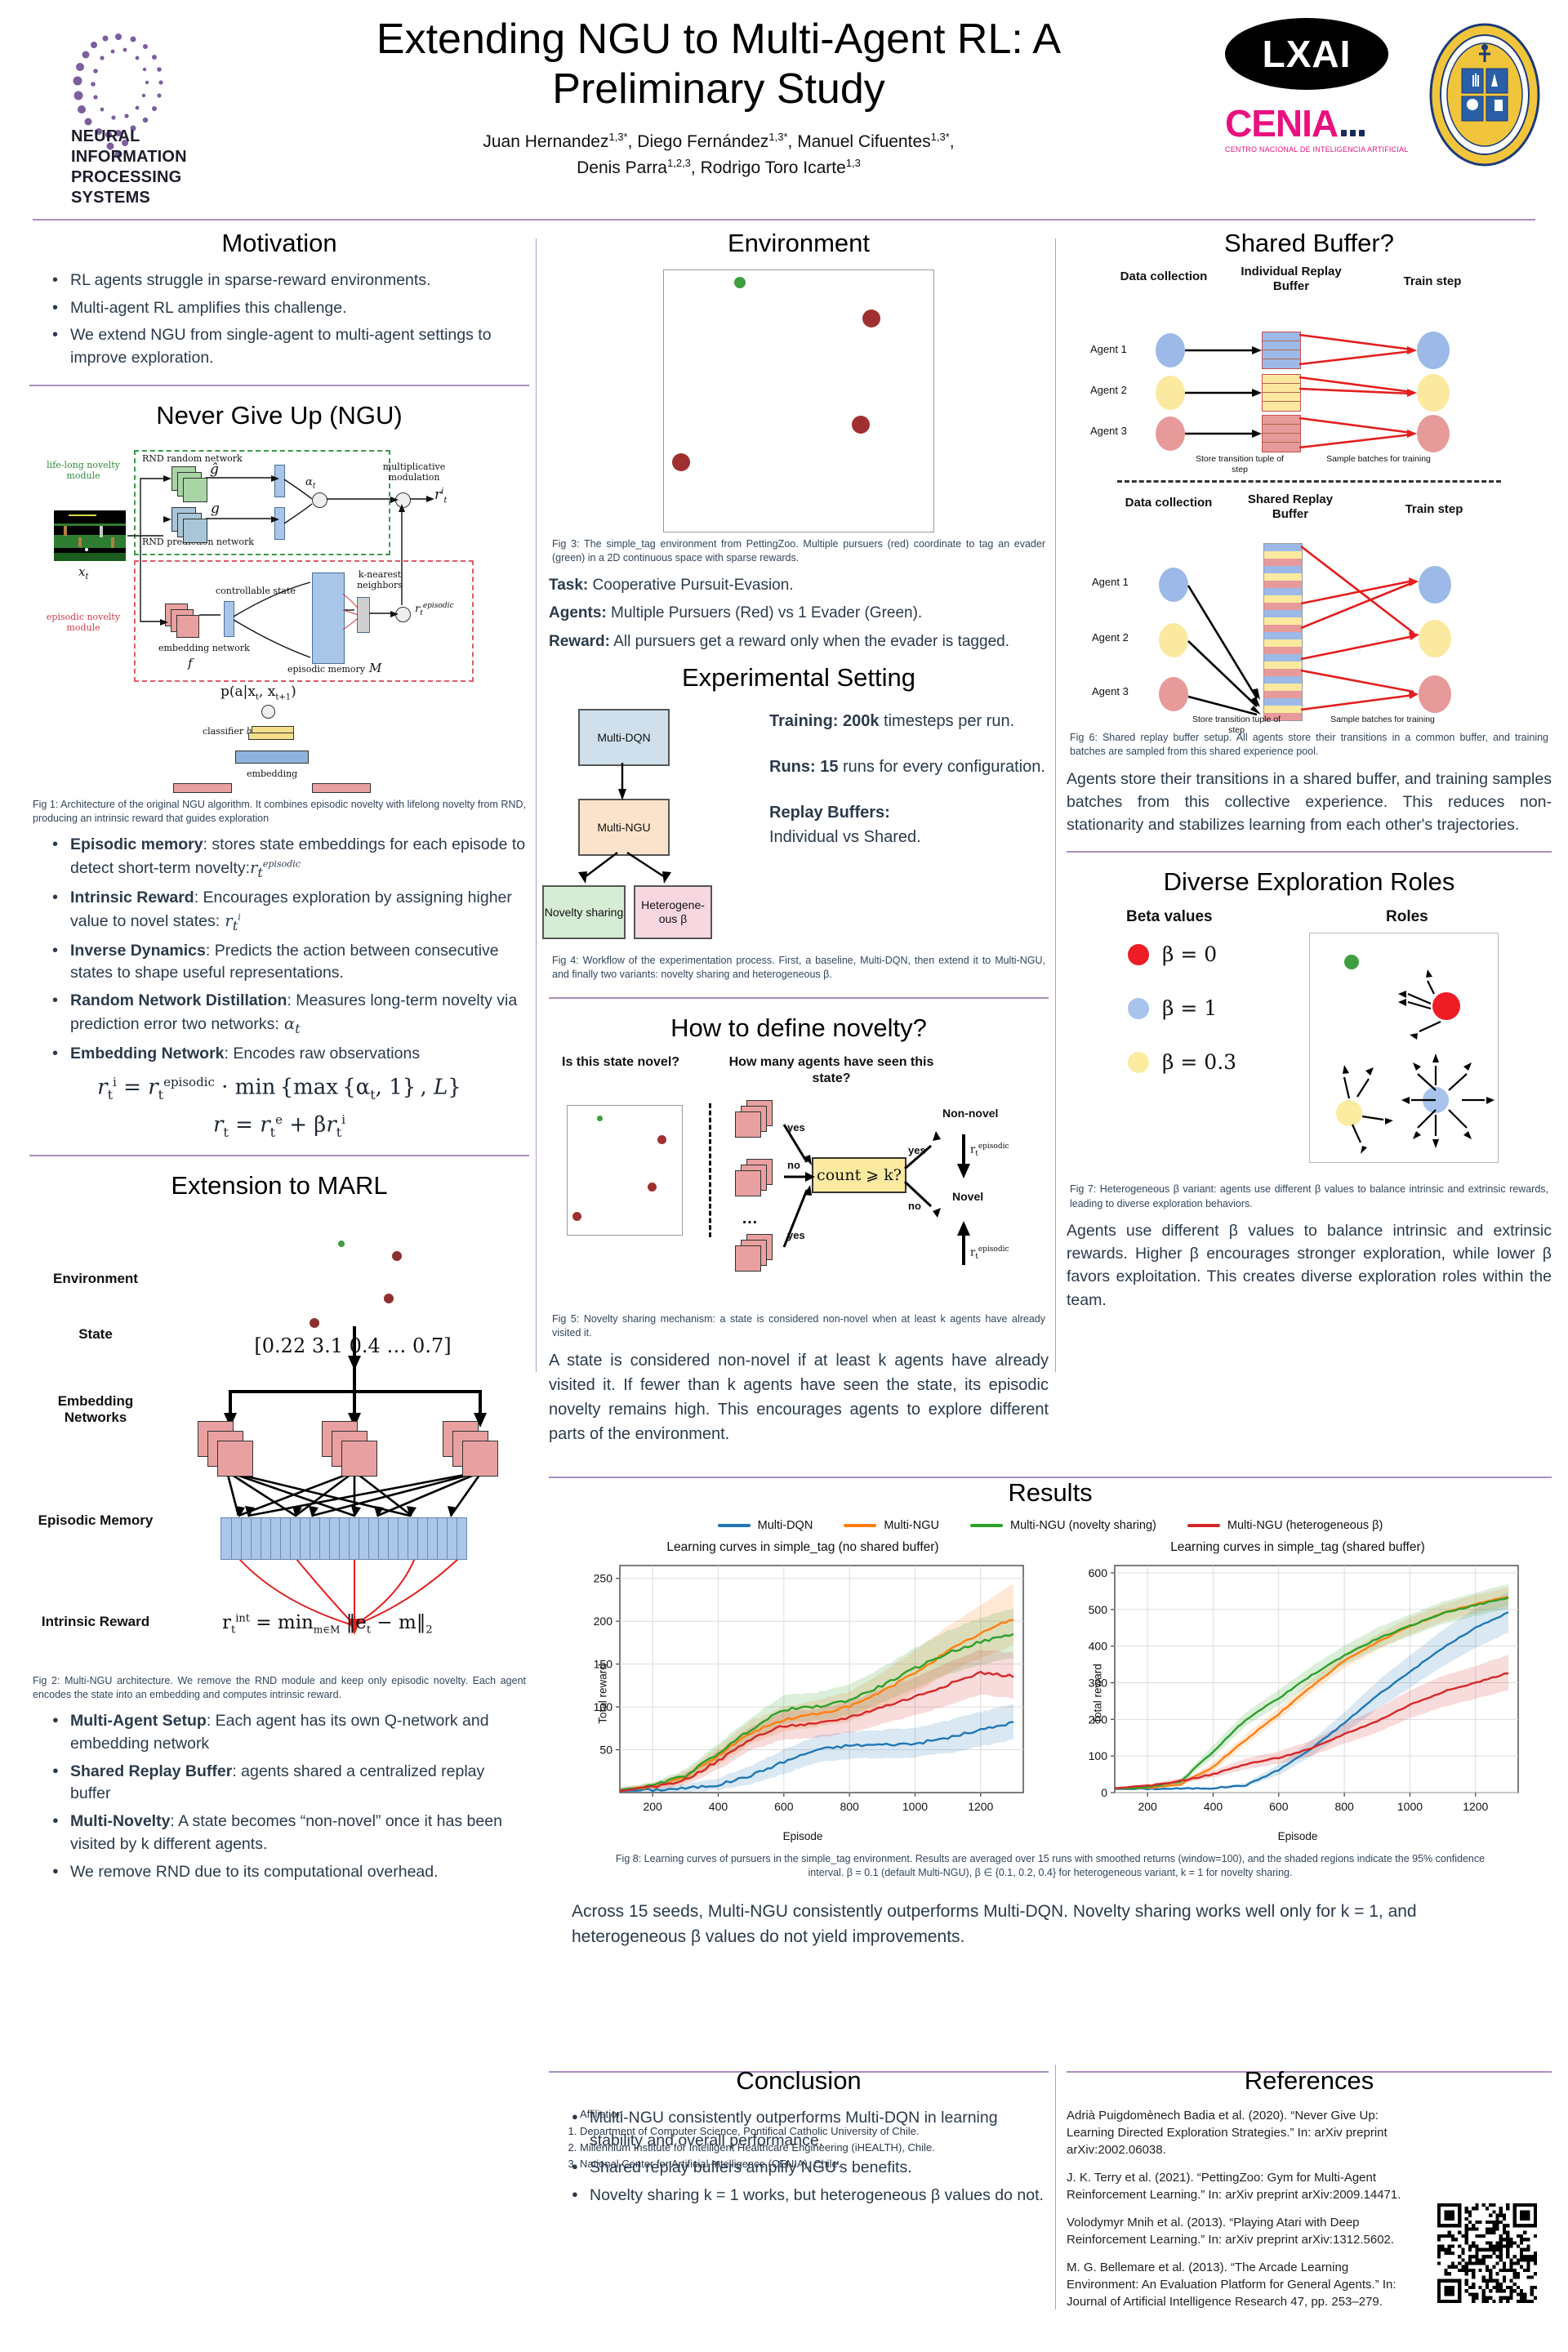 The image size is (1568, 2352). What do you see at coordinates (891, 1525) in the screenshot?
I see `legend-item-multi-ngu: Multi-NGU` at bounding box center [891, 1525].